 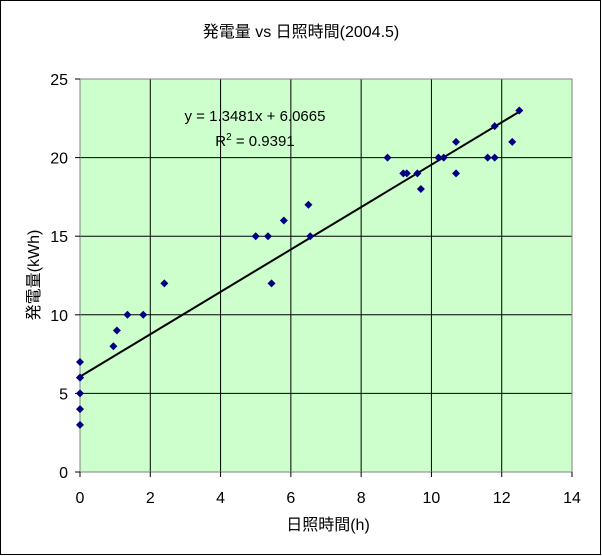 I want to click on r-squared-value: = 0.9391, so click(x=263, y=141).